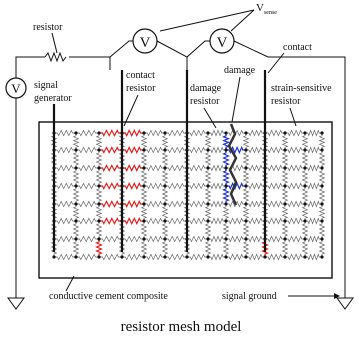 This screenshot has height=349, width=362. Describe the element at coordinates (55, 57) in the screenshot. I see `series-resistor` at that location.